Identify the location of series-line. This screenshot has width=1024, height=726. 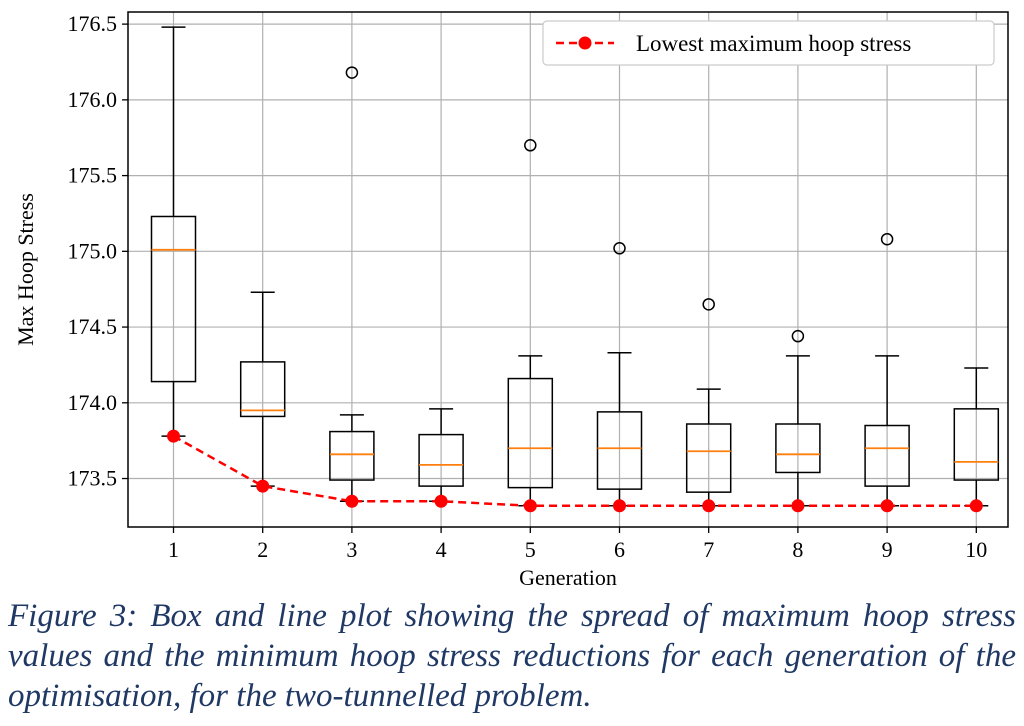
(574, 471).